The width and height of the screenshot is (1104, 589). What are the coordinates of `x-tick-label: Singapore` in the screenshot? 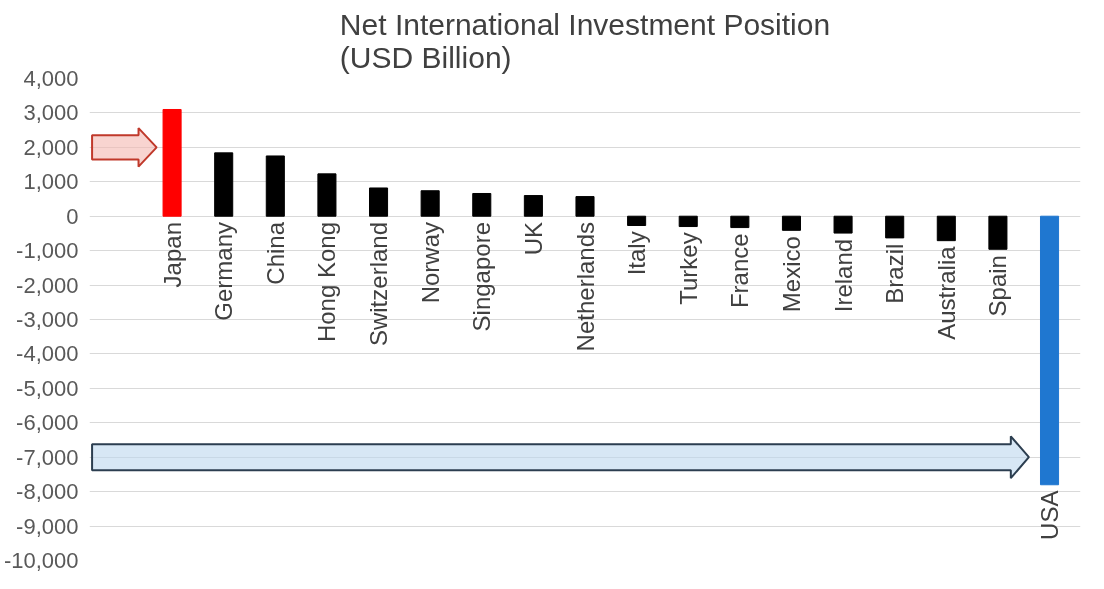 It's located at (482, 276).